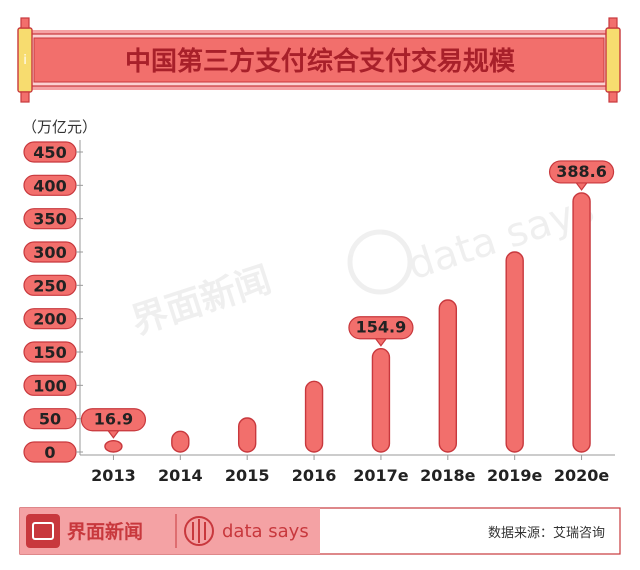 The width and height of the screenshot is (640, 570). Describe the element at coordinates (514, 352) in the screenshot. I see `bar-2019e` at that location.